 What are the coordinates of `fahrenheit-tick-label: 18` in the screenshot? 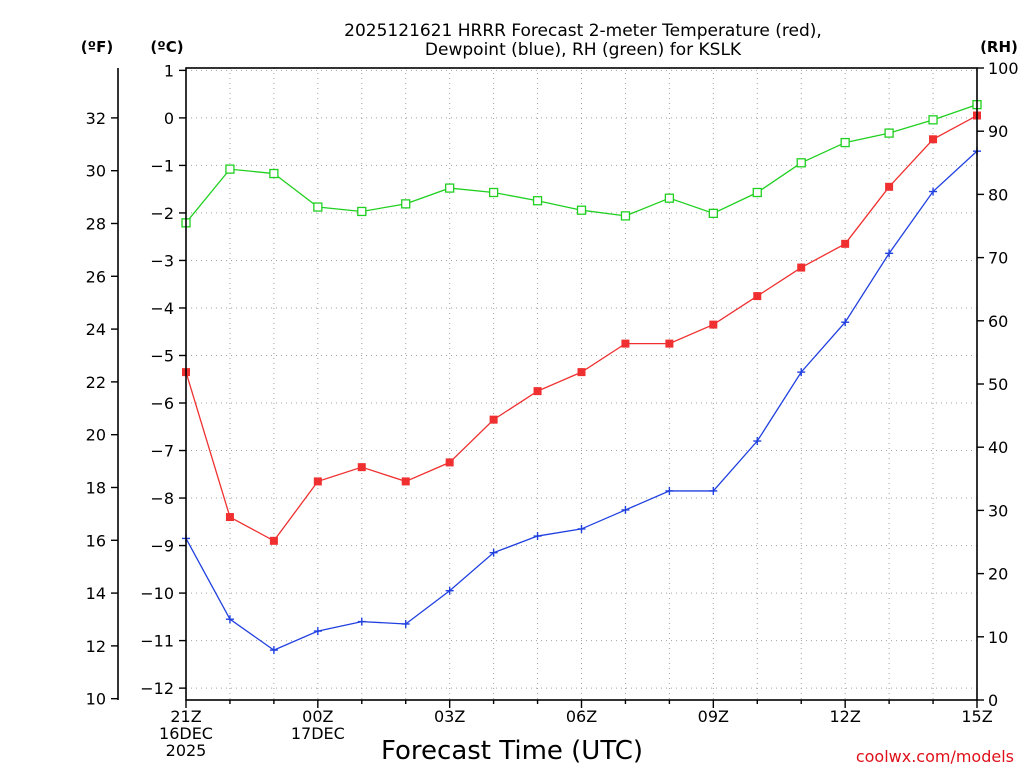 It's located at (96, 487).